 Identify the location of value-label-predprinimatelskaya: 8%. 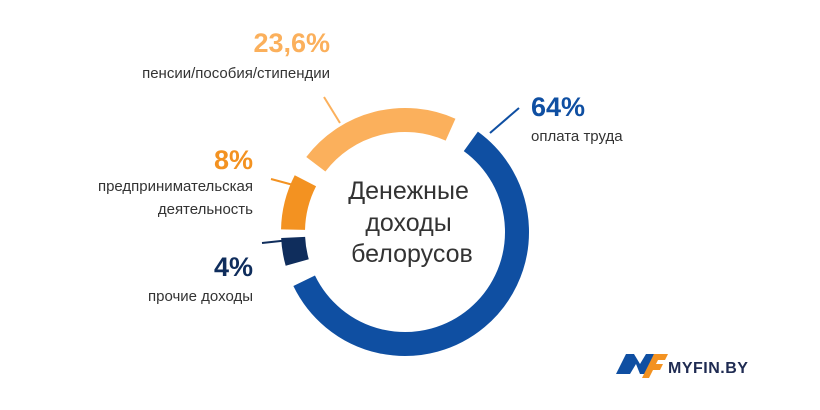
(233, 160).